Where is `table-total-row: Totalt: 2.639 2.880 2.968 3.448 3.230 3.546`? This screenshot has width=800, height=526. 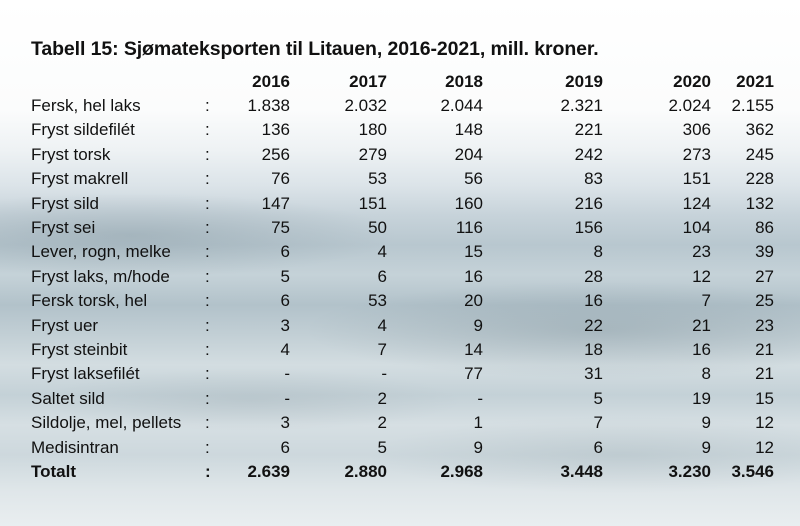 table-total-row: Totalt: 2.639 2.880 2.968 3.448 3.230 3.546 is located at coordinates (400, 472).